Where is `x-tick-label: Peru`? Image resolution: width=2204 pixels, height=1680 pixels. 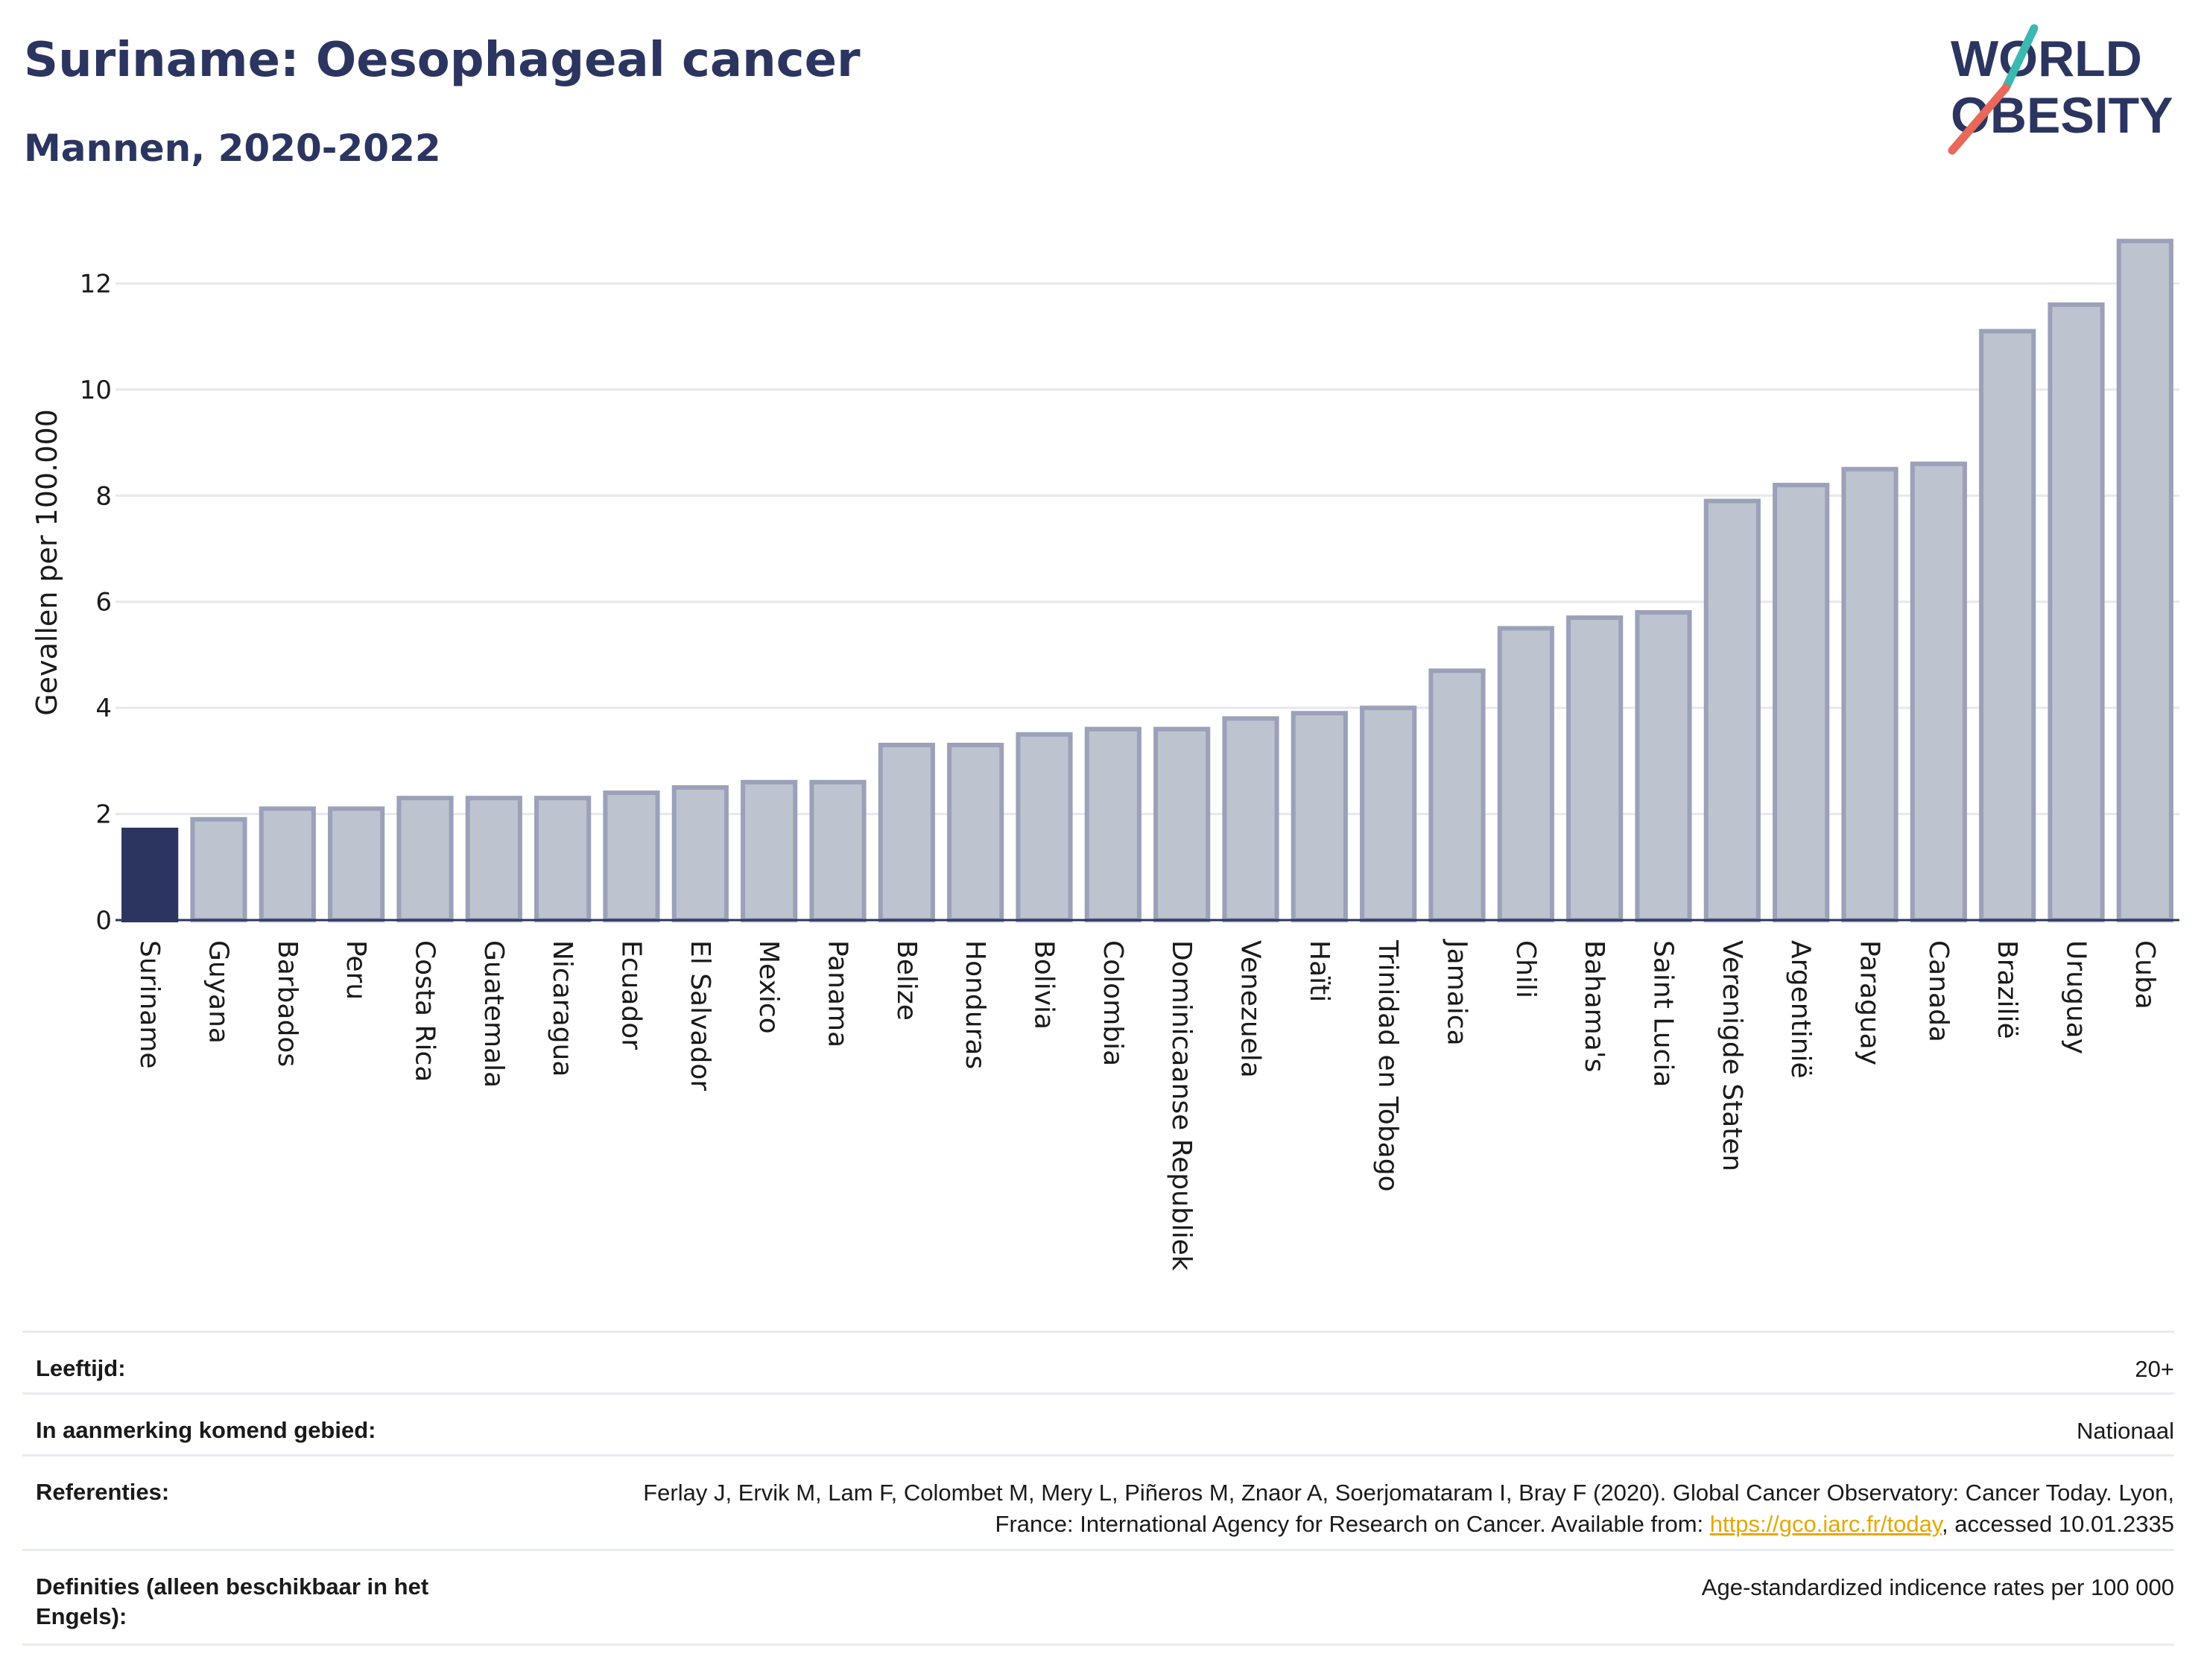
x-tick-label: Peru is located at coordinates (356, 970).